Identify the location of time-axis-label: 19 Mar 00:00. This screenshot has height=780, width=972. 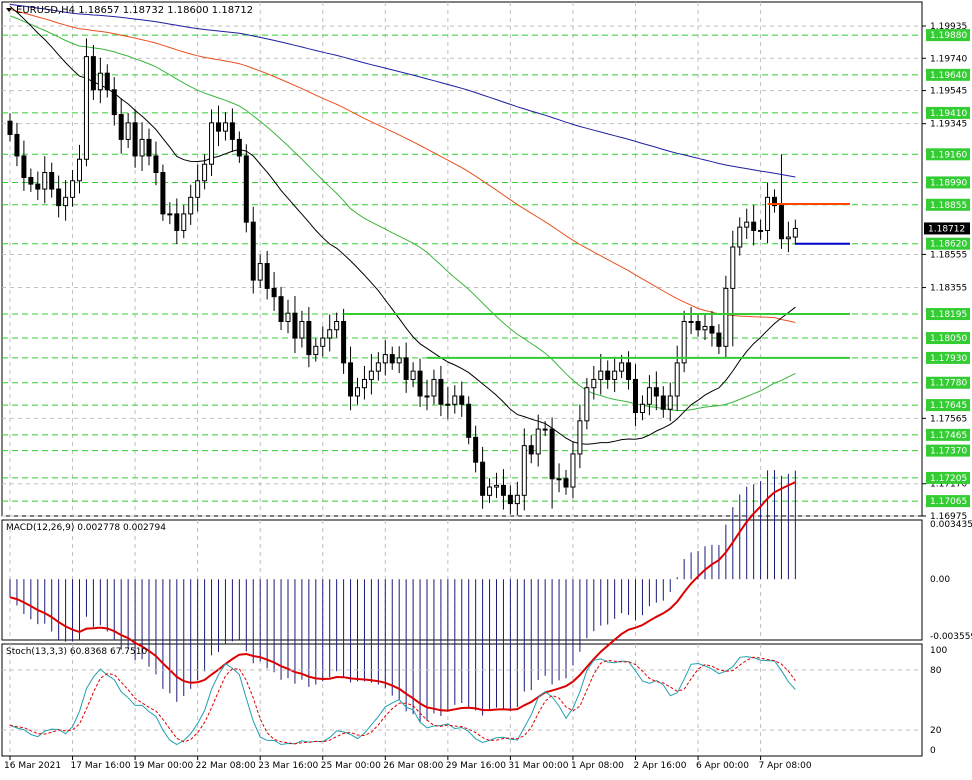
(163, 766).